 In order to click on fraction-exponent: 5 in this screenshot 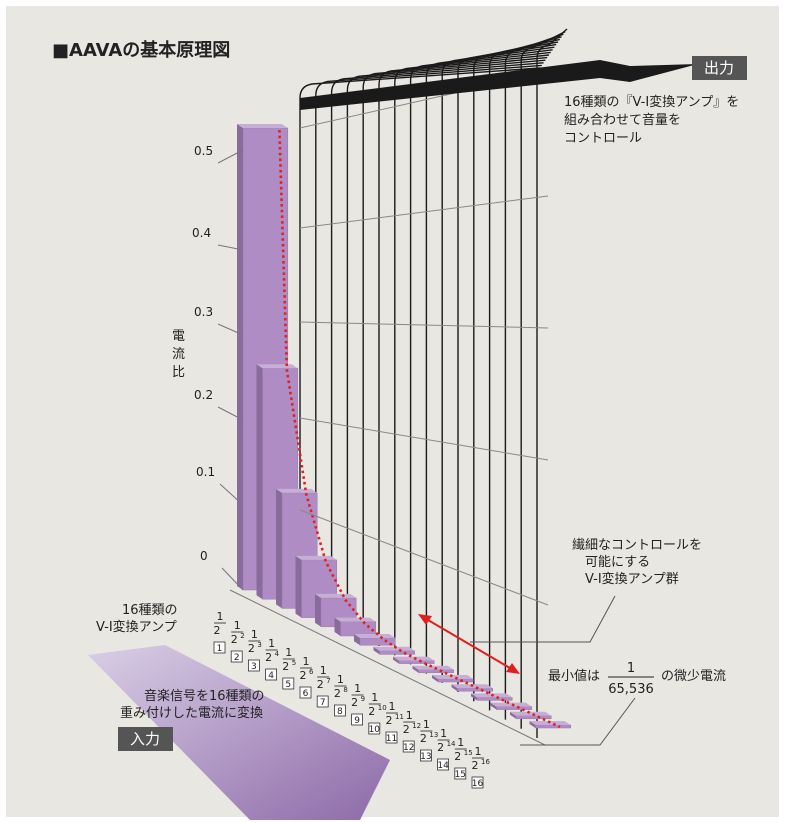, I will do `click(294, 663)`.